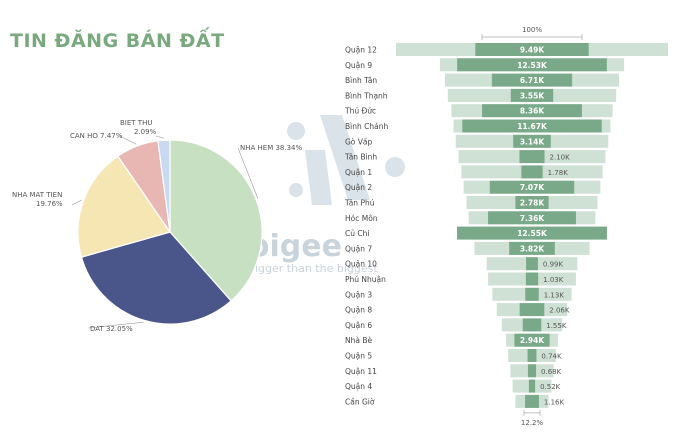 The width and height of the screenshot is (680, 440). I want to click on funnel-value-label: 0.52K, so click(550, 387).